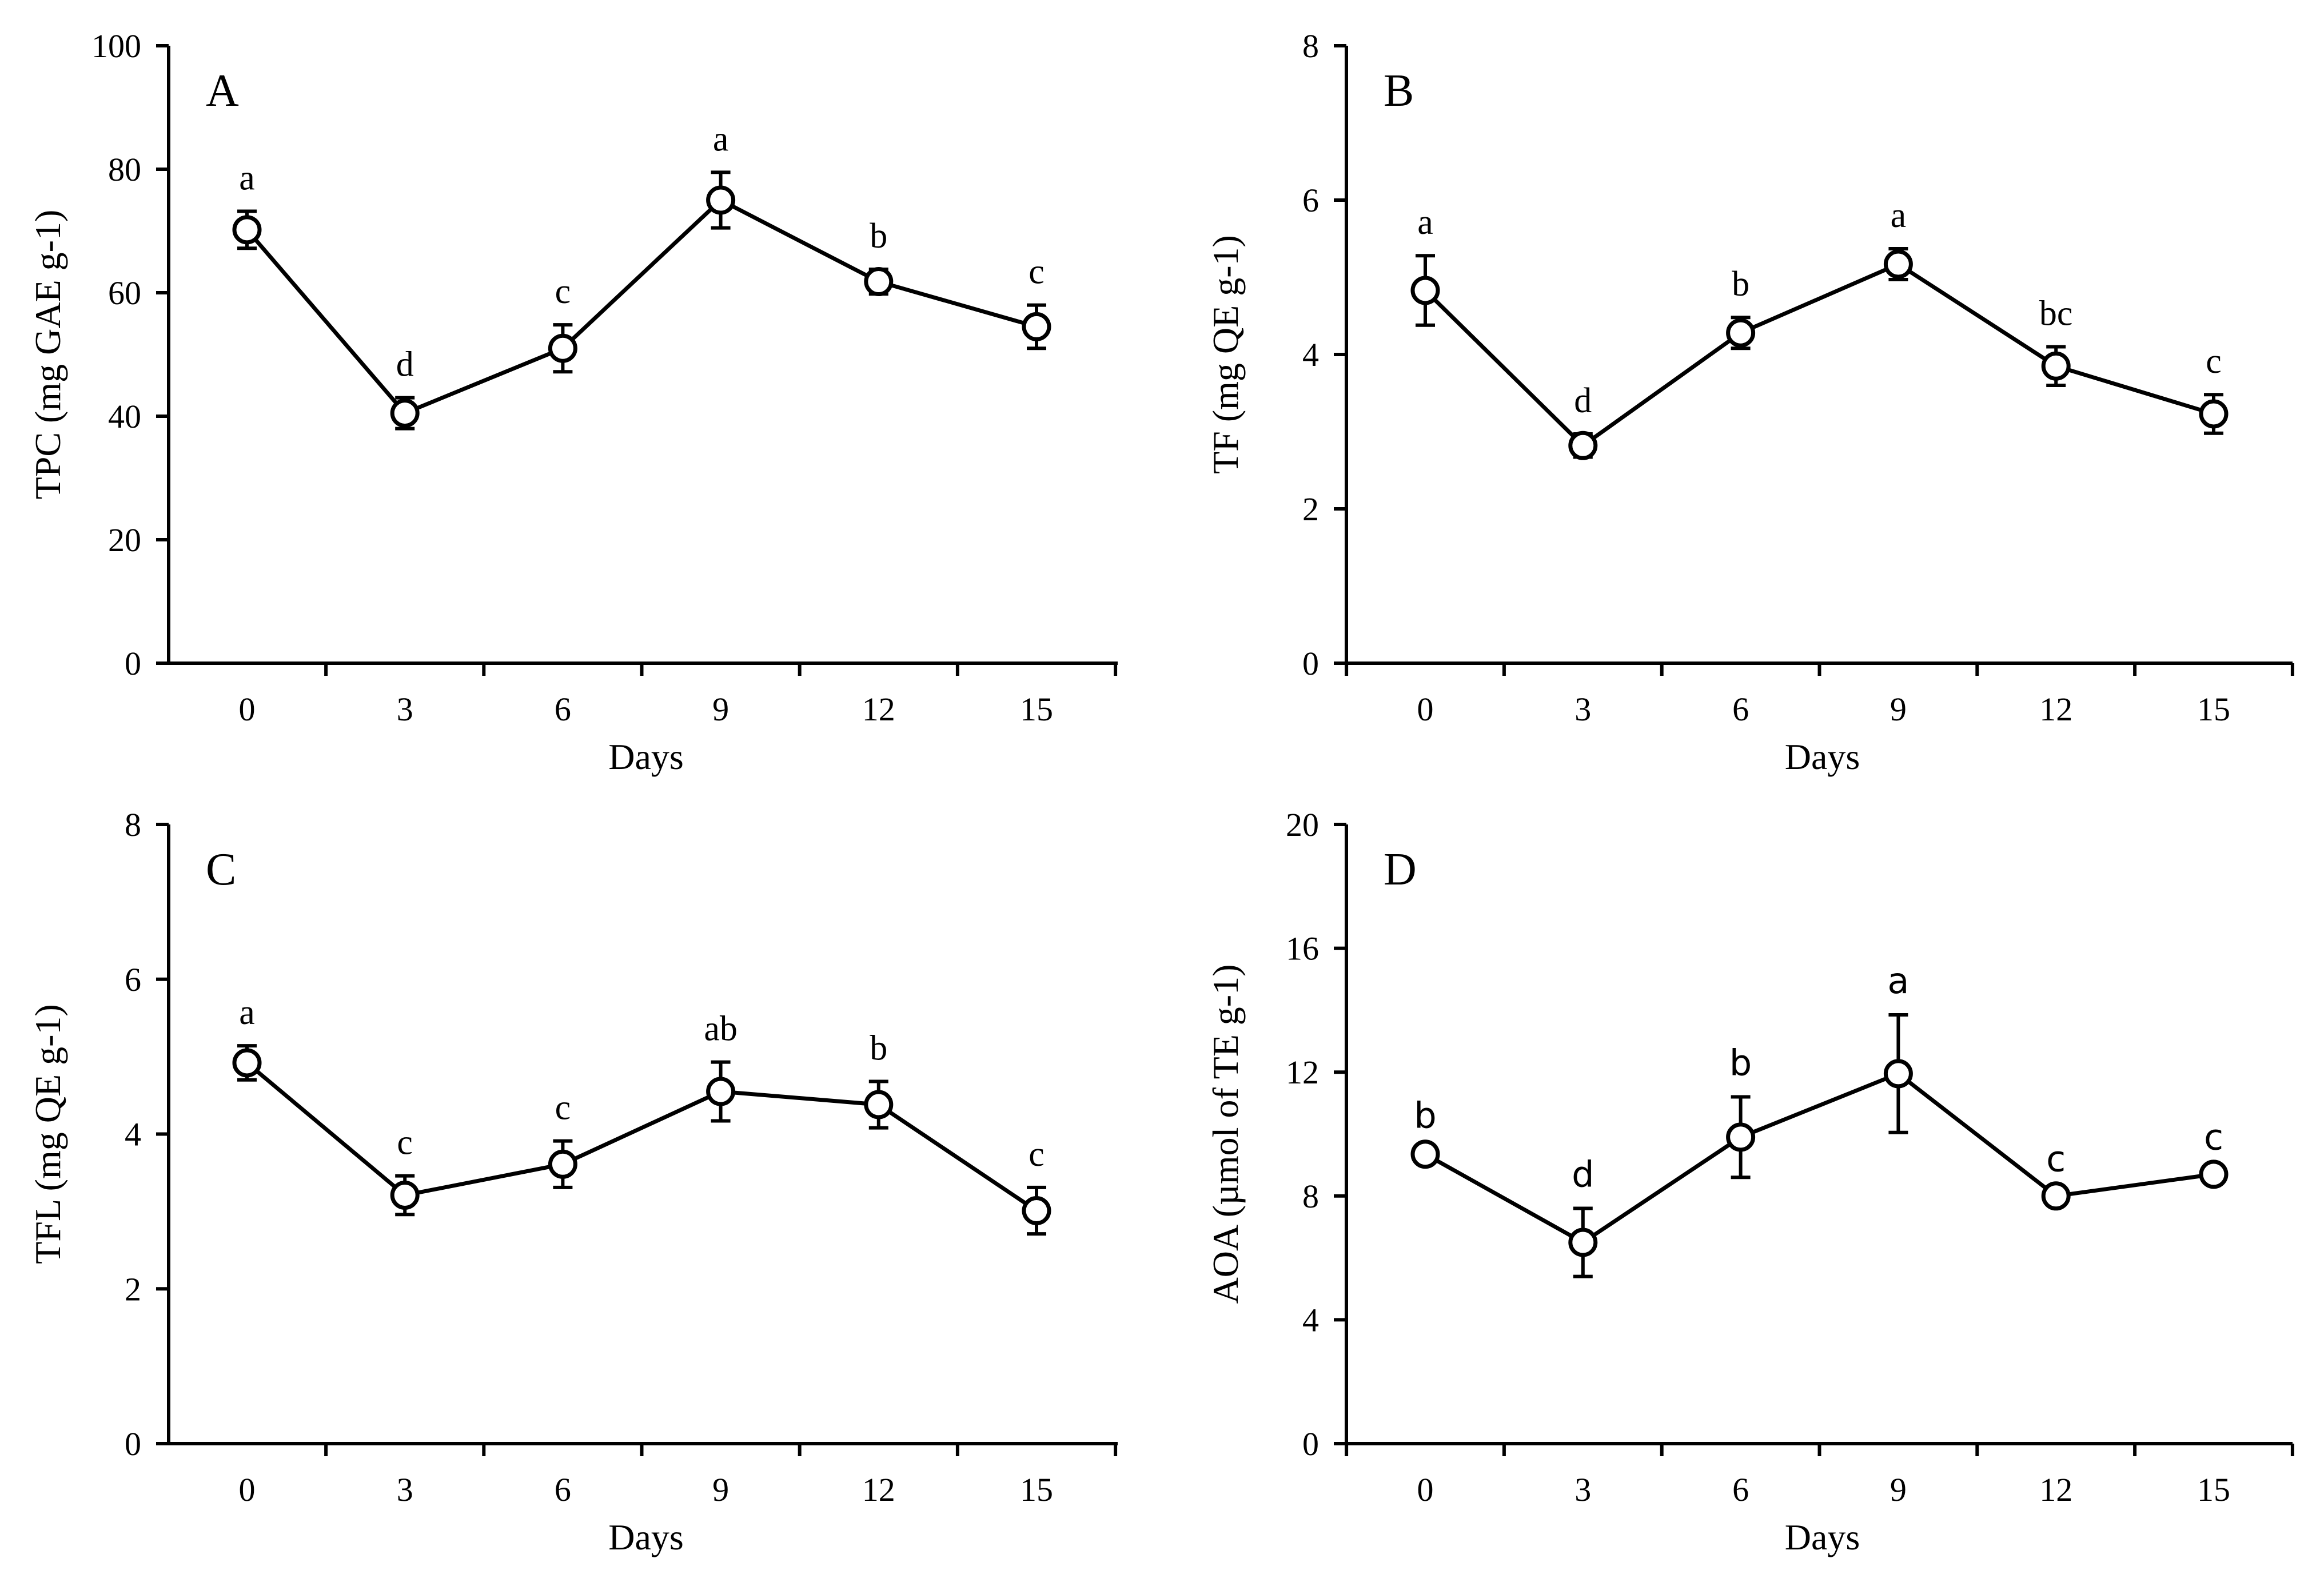  I want to click on y-tick-label: 16, so click(1302, 949).